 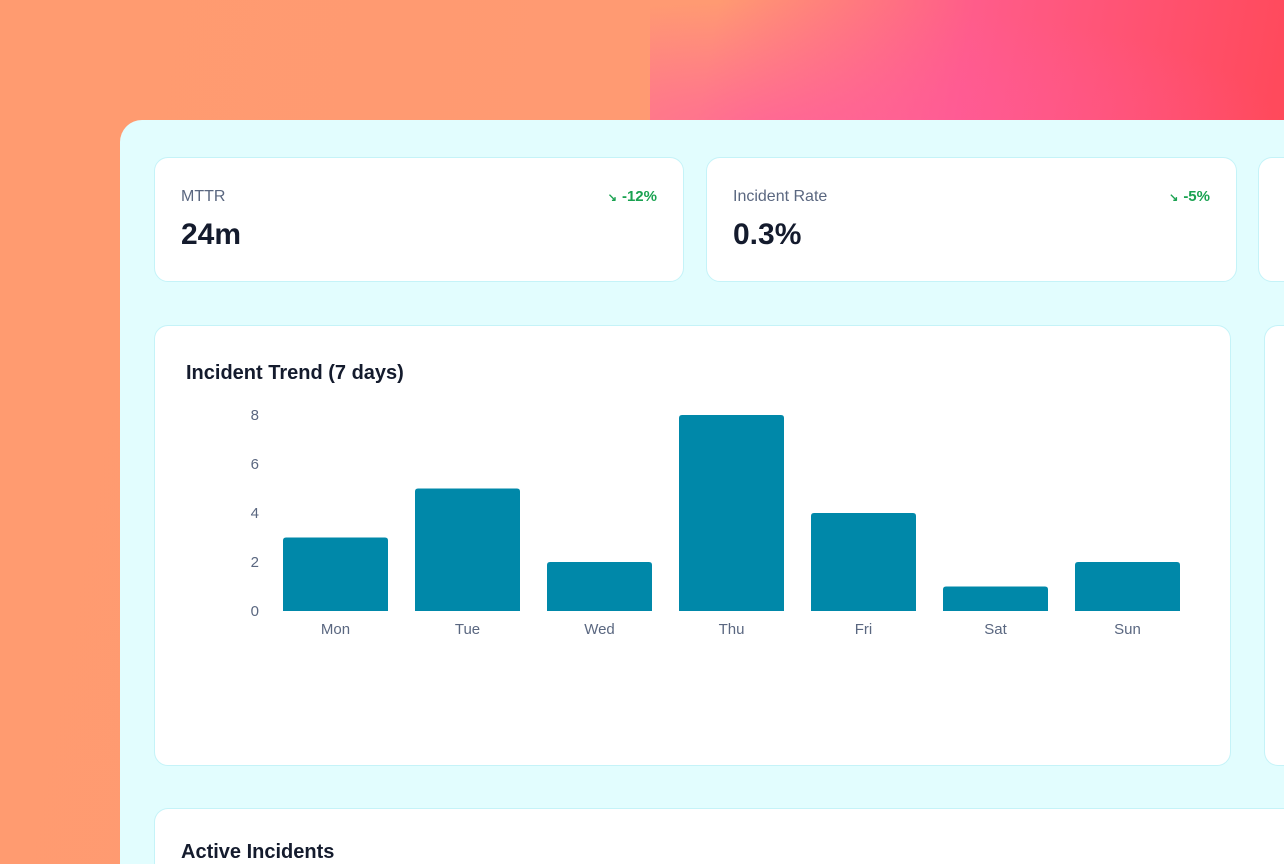 What do you see at coordinates (732, 629) in the screenshot?
I see `x-tick-label: Thu` at bounding box center [732, 629].